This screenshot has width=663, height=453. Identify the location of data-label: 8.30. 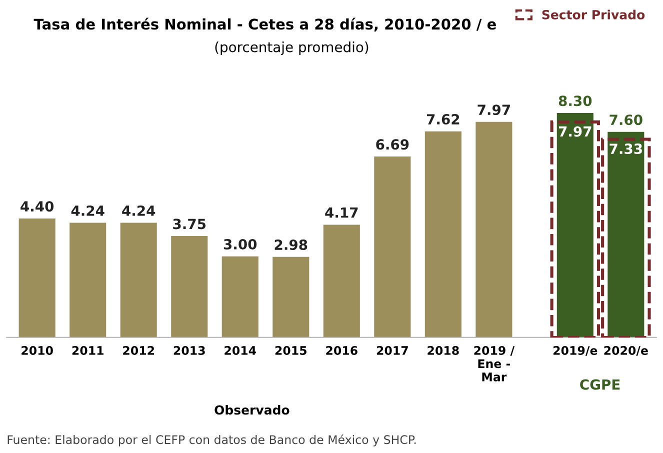
(575, 101).